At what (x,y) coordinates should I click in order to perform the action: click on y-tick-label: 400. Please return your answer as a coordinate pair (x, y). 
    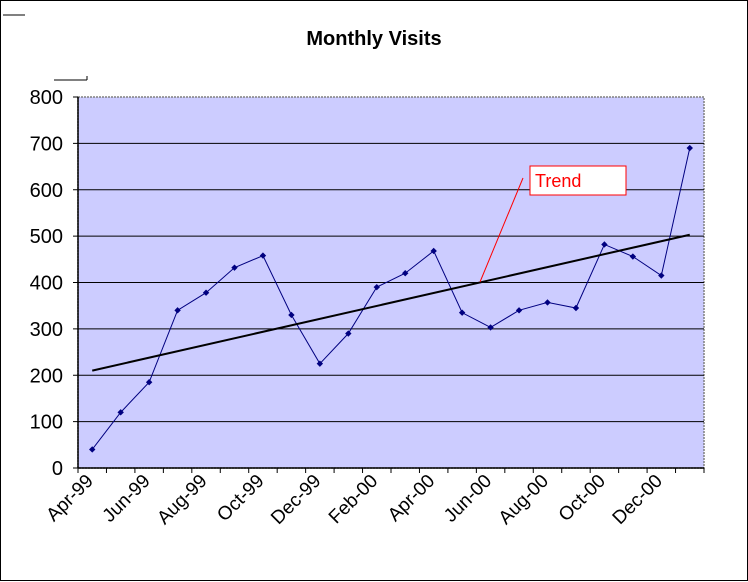
    Looking at the image, I should click on (46, 284).